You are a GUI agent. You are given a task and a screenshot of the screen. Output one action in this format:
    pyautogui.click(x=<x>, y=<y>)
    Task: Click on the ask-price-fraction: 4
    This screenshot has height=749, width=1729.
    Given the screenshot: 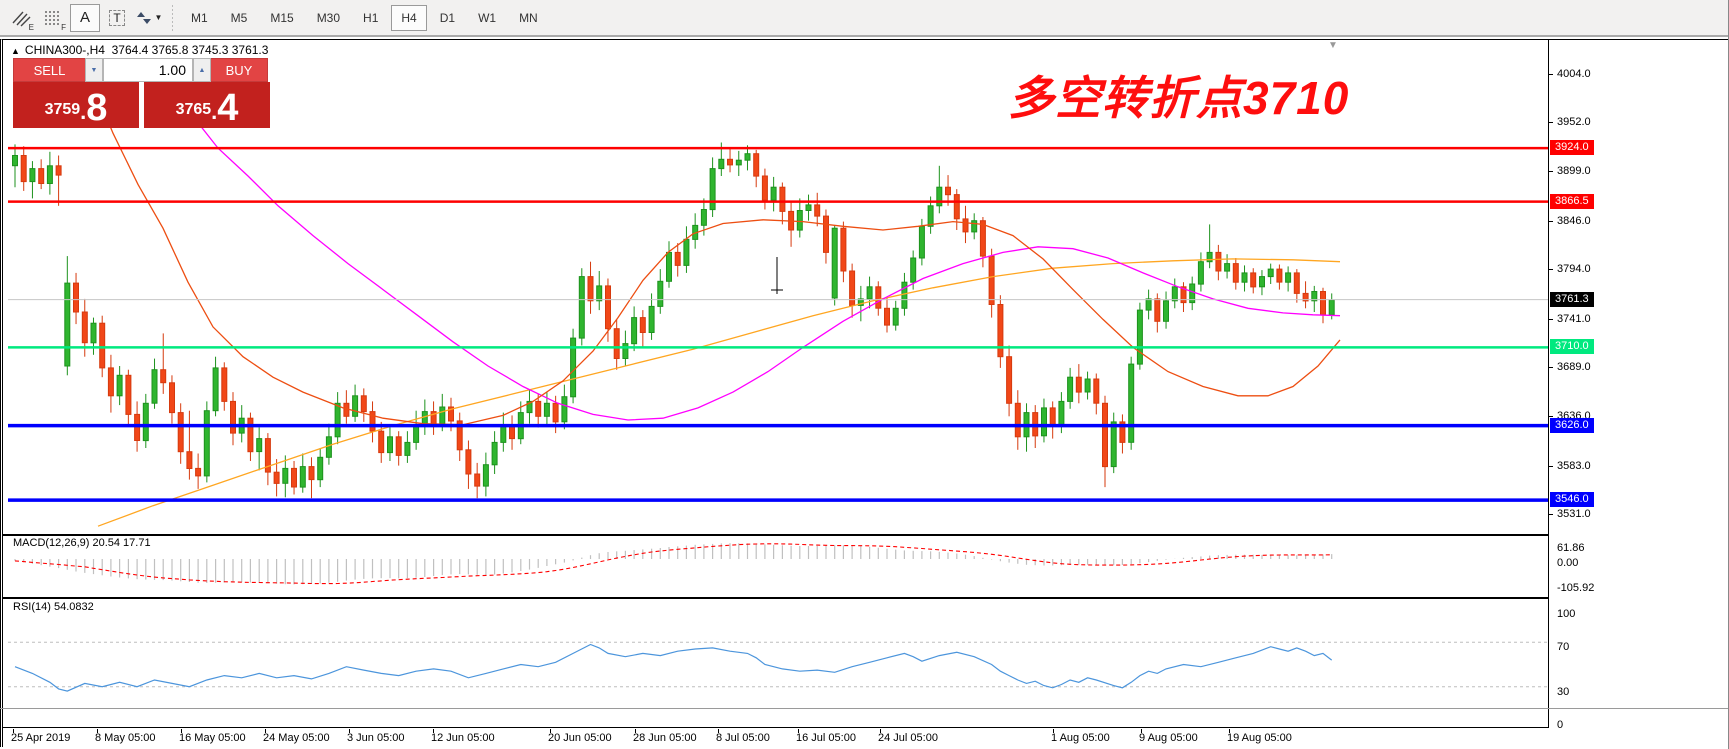 What is the action you would take?
    pyautogui.click(x=228, y=108)
    